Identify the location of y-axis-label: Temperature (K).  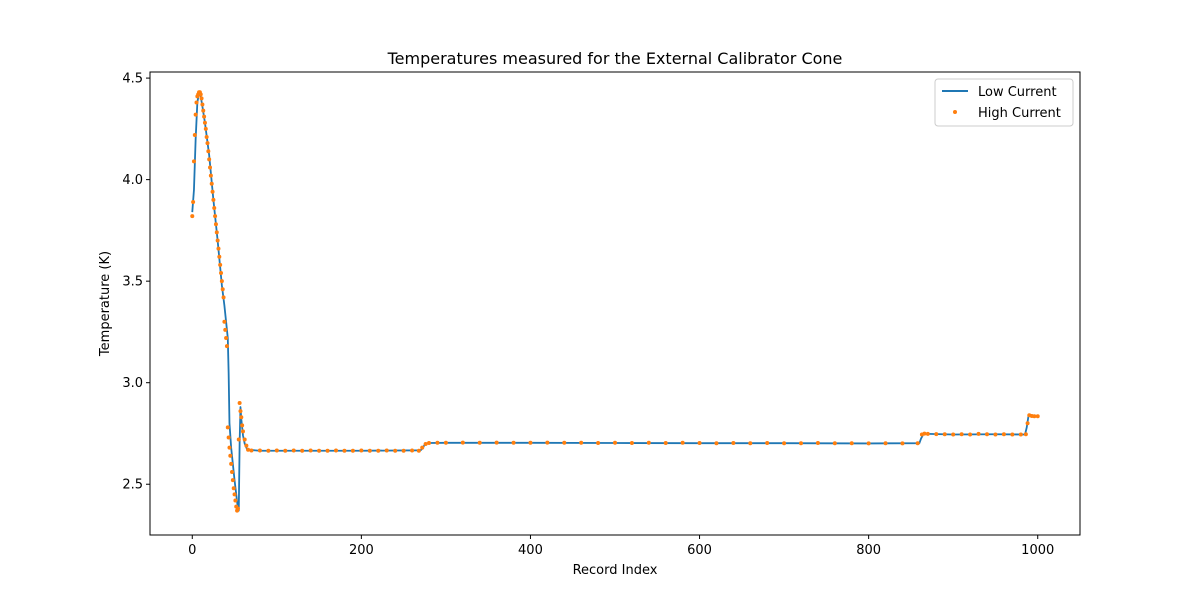
(105, 304).